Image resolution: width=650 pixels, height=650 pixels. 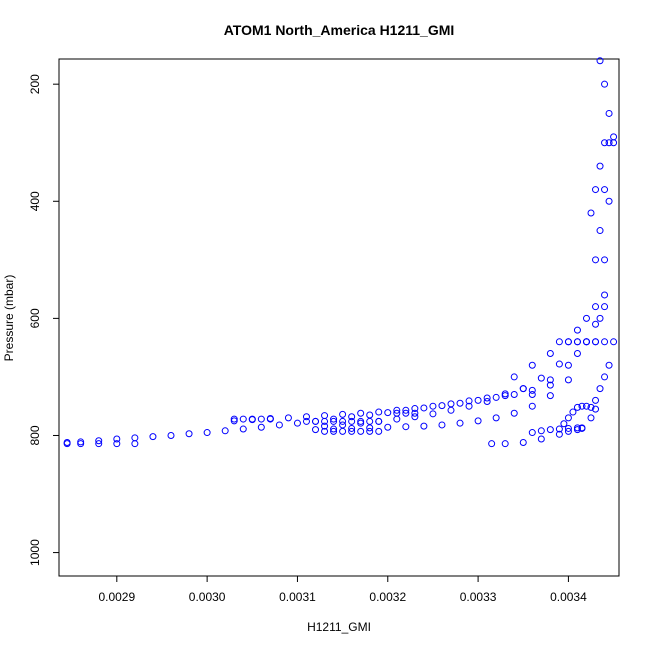 What do you see at coordinates (568, 597) in the screenshot?
I see `x-tick-label: 0.0034` at bounding box center [568, 597].